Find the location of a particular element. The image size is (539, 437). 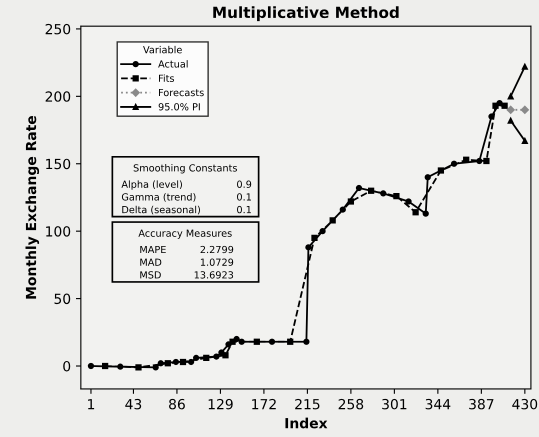

x-tick-label: 86 is located at coordinates (177, 404).